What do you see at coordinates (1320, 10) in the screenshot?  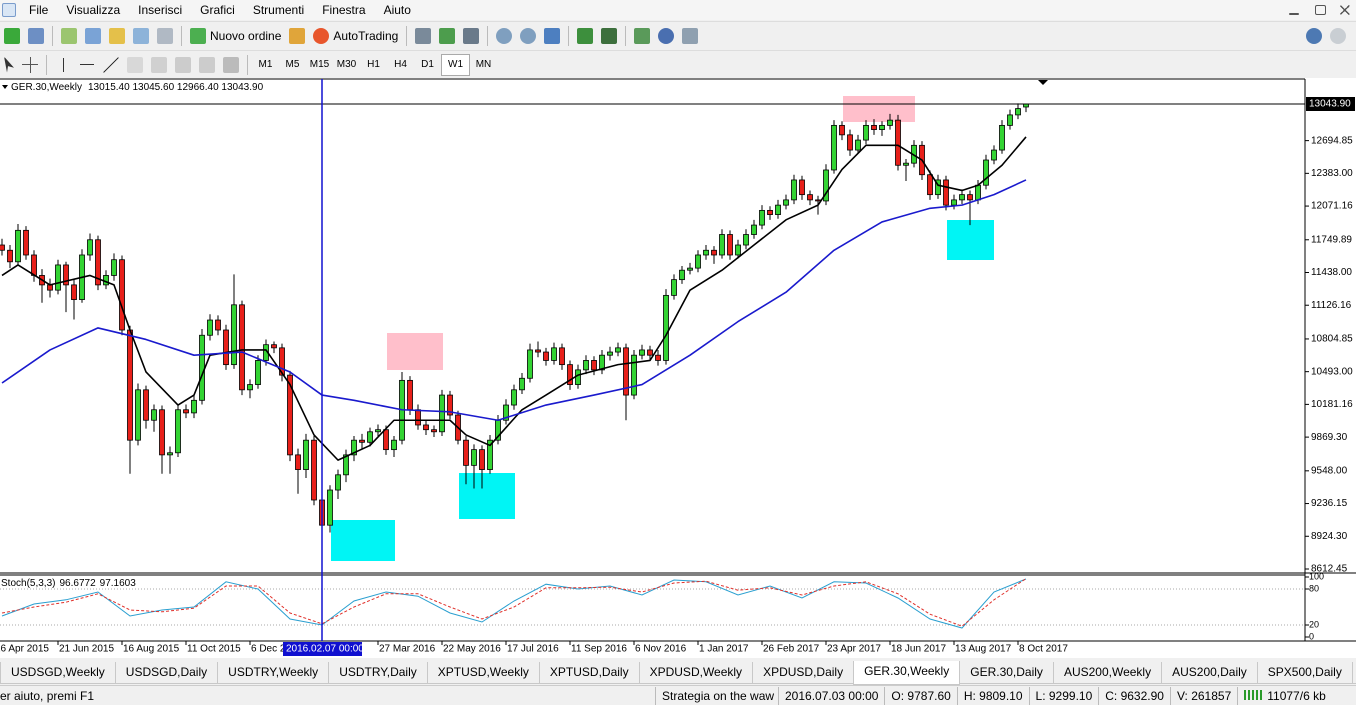 I see `restore-button` at bounding box center [1320, 10].